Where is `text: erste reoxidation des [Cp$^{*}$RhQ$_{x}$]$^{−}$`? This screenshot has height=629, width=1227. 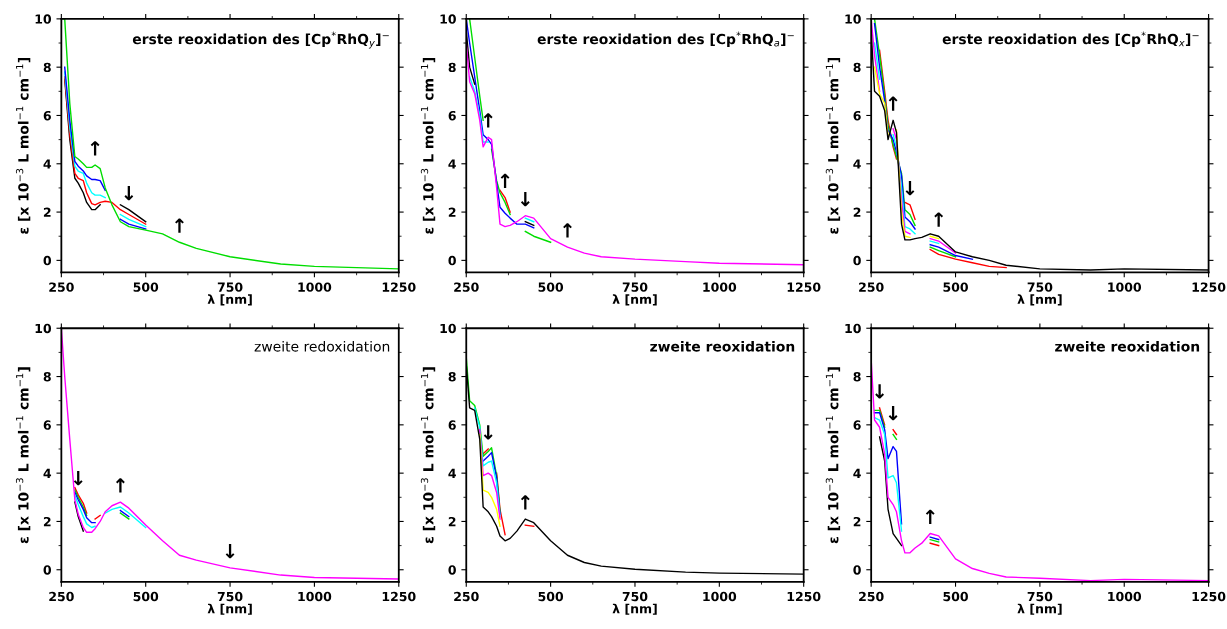
text: erste reoxidation des [Cp$^{*}$RhQ$_{x}$]$^{−}$ is located at coordinates (1070, 39).